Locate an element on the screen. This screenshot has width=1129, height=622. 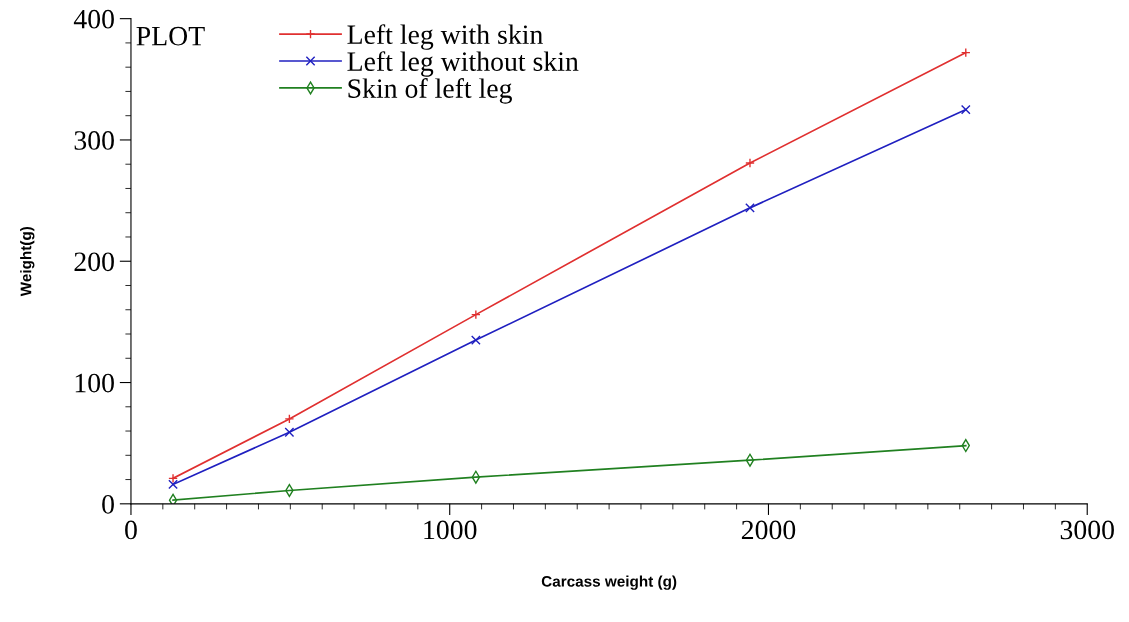
x-tick-label: 3000 is located at coordinates (1087, 530).